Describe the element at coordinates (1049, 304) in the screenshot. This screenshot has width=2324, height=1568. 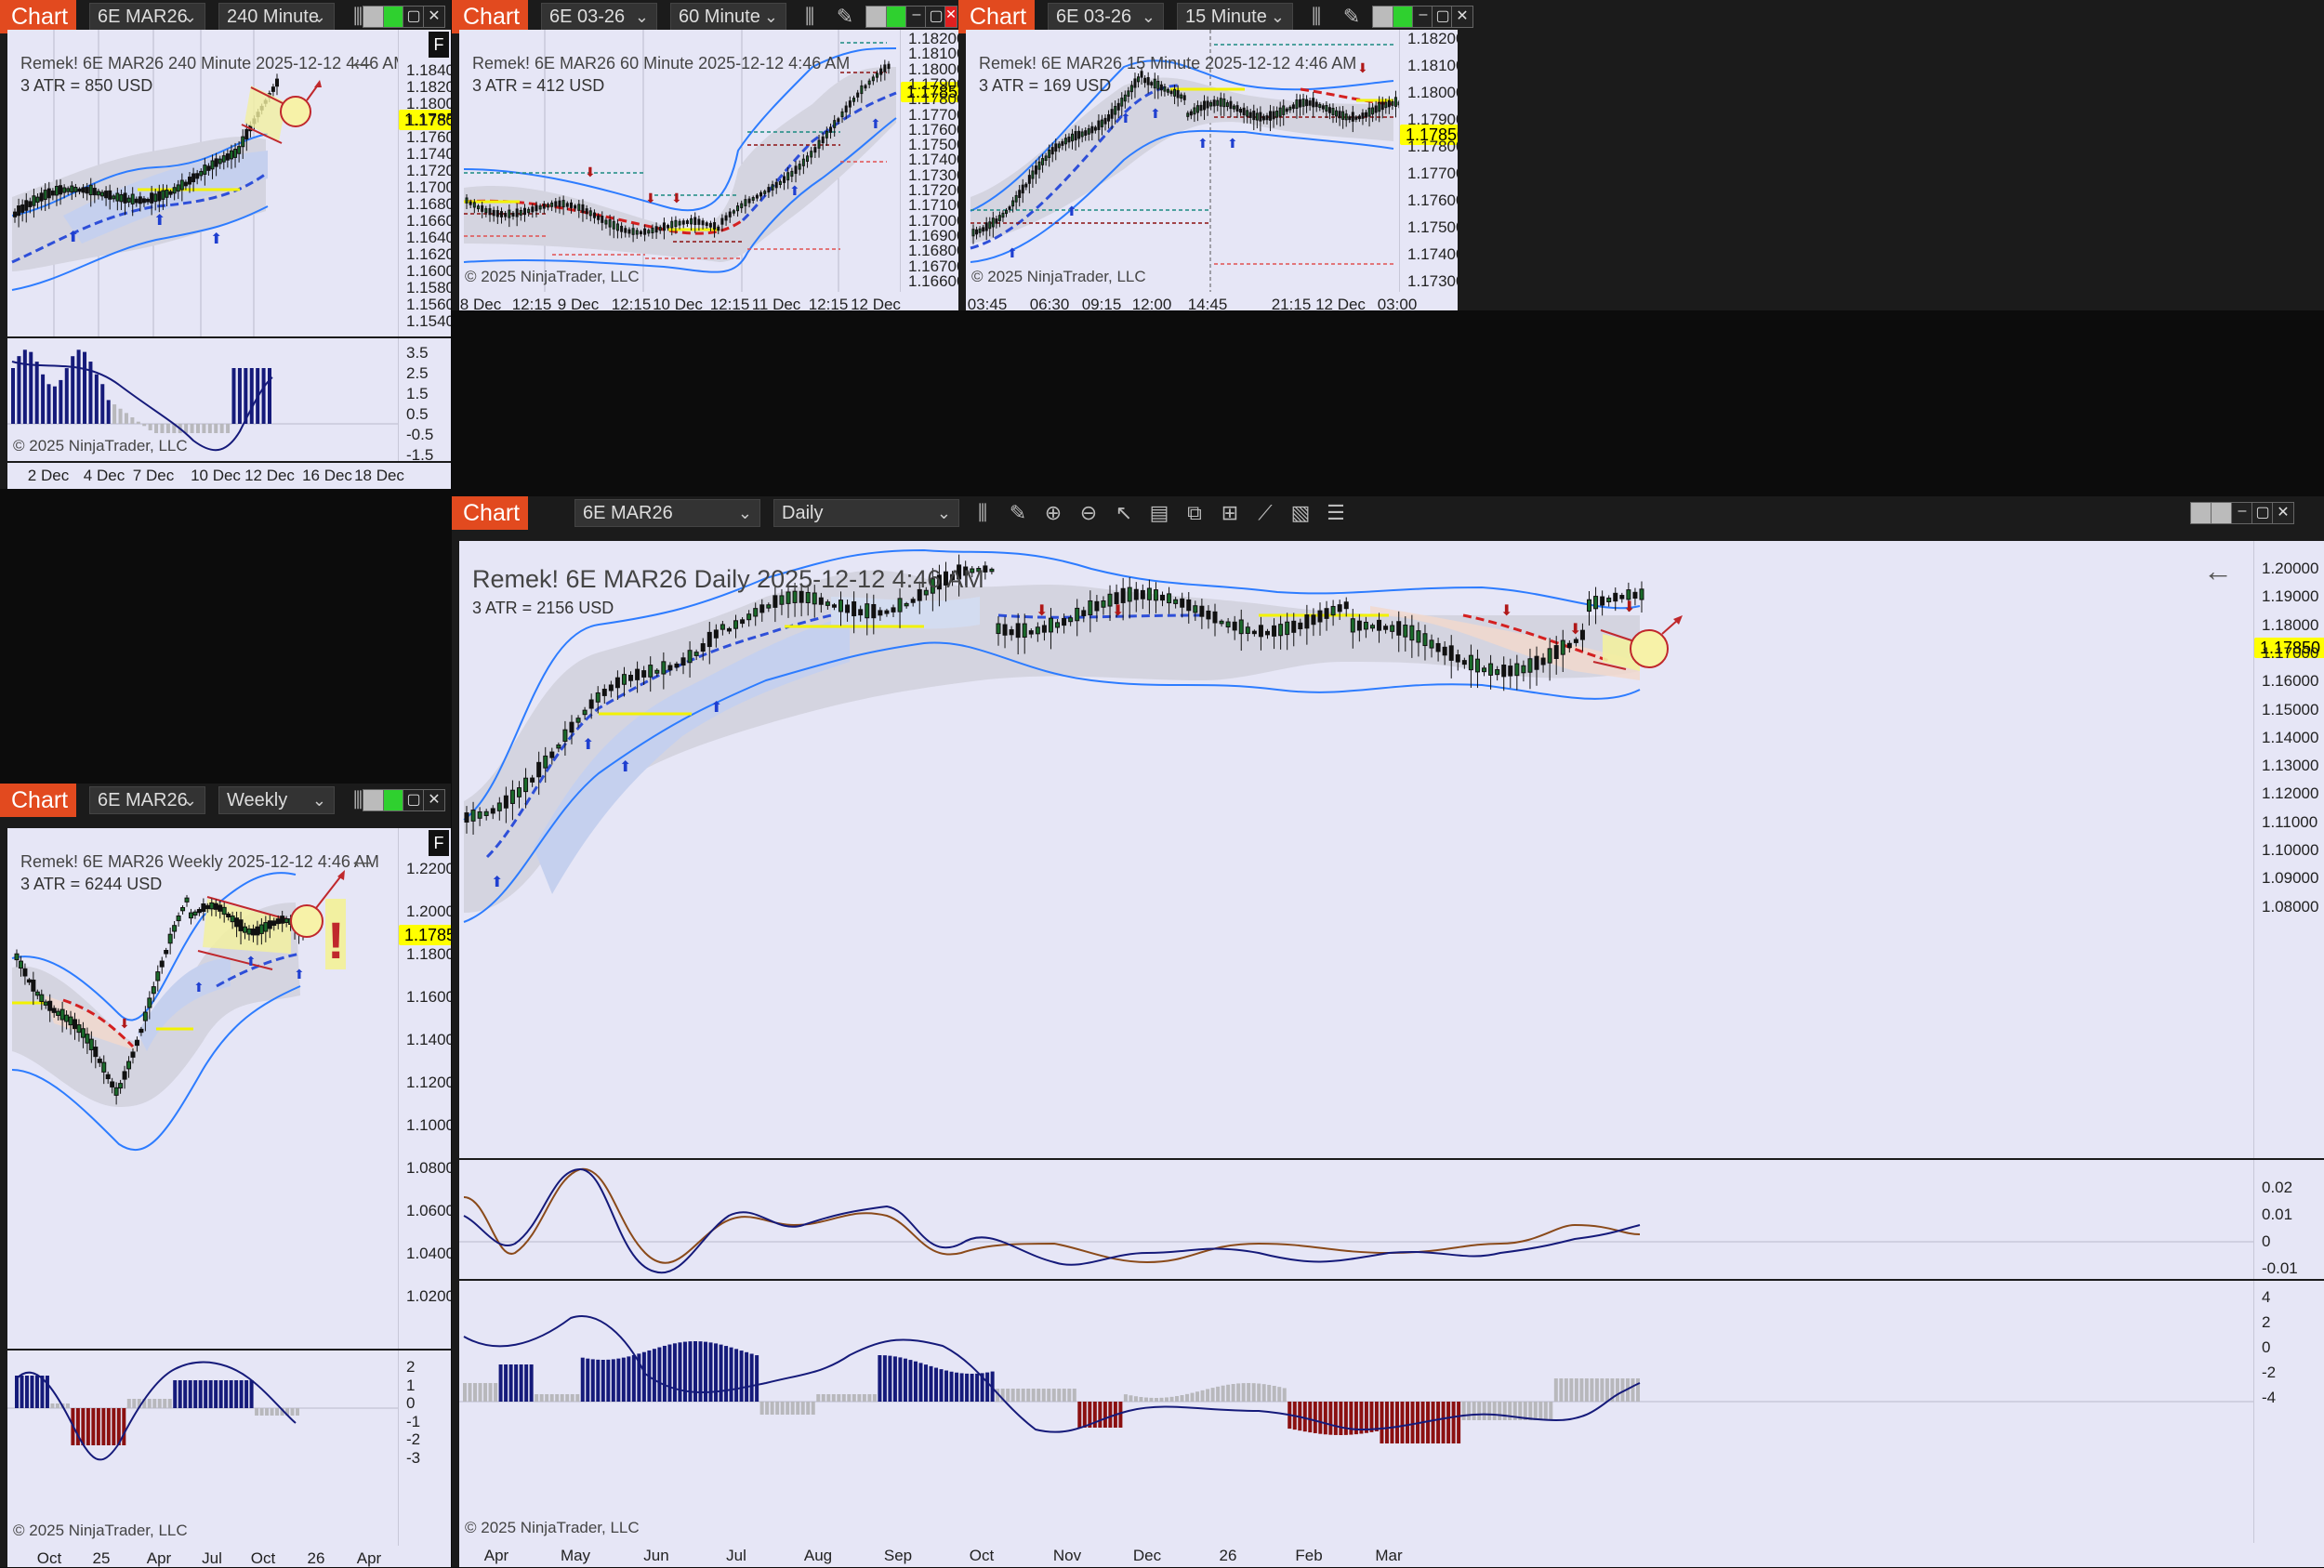
I see `time-axis-label: 06:30` at that location.